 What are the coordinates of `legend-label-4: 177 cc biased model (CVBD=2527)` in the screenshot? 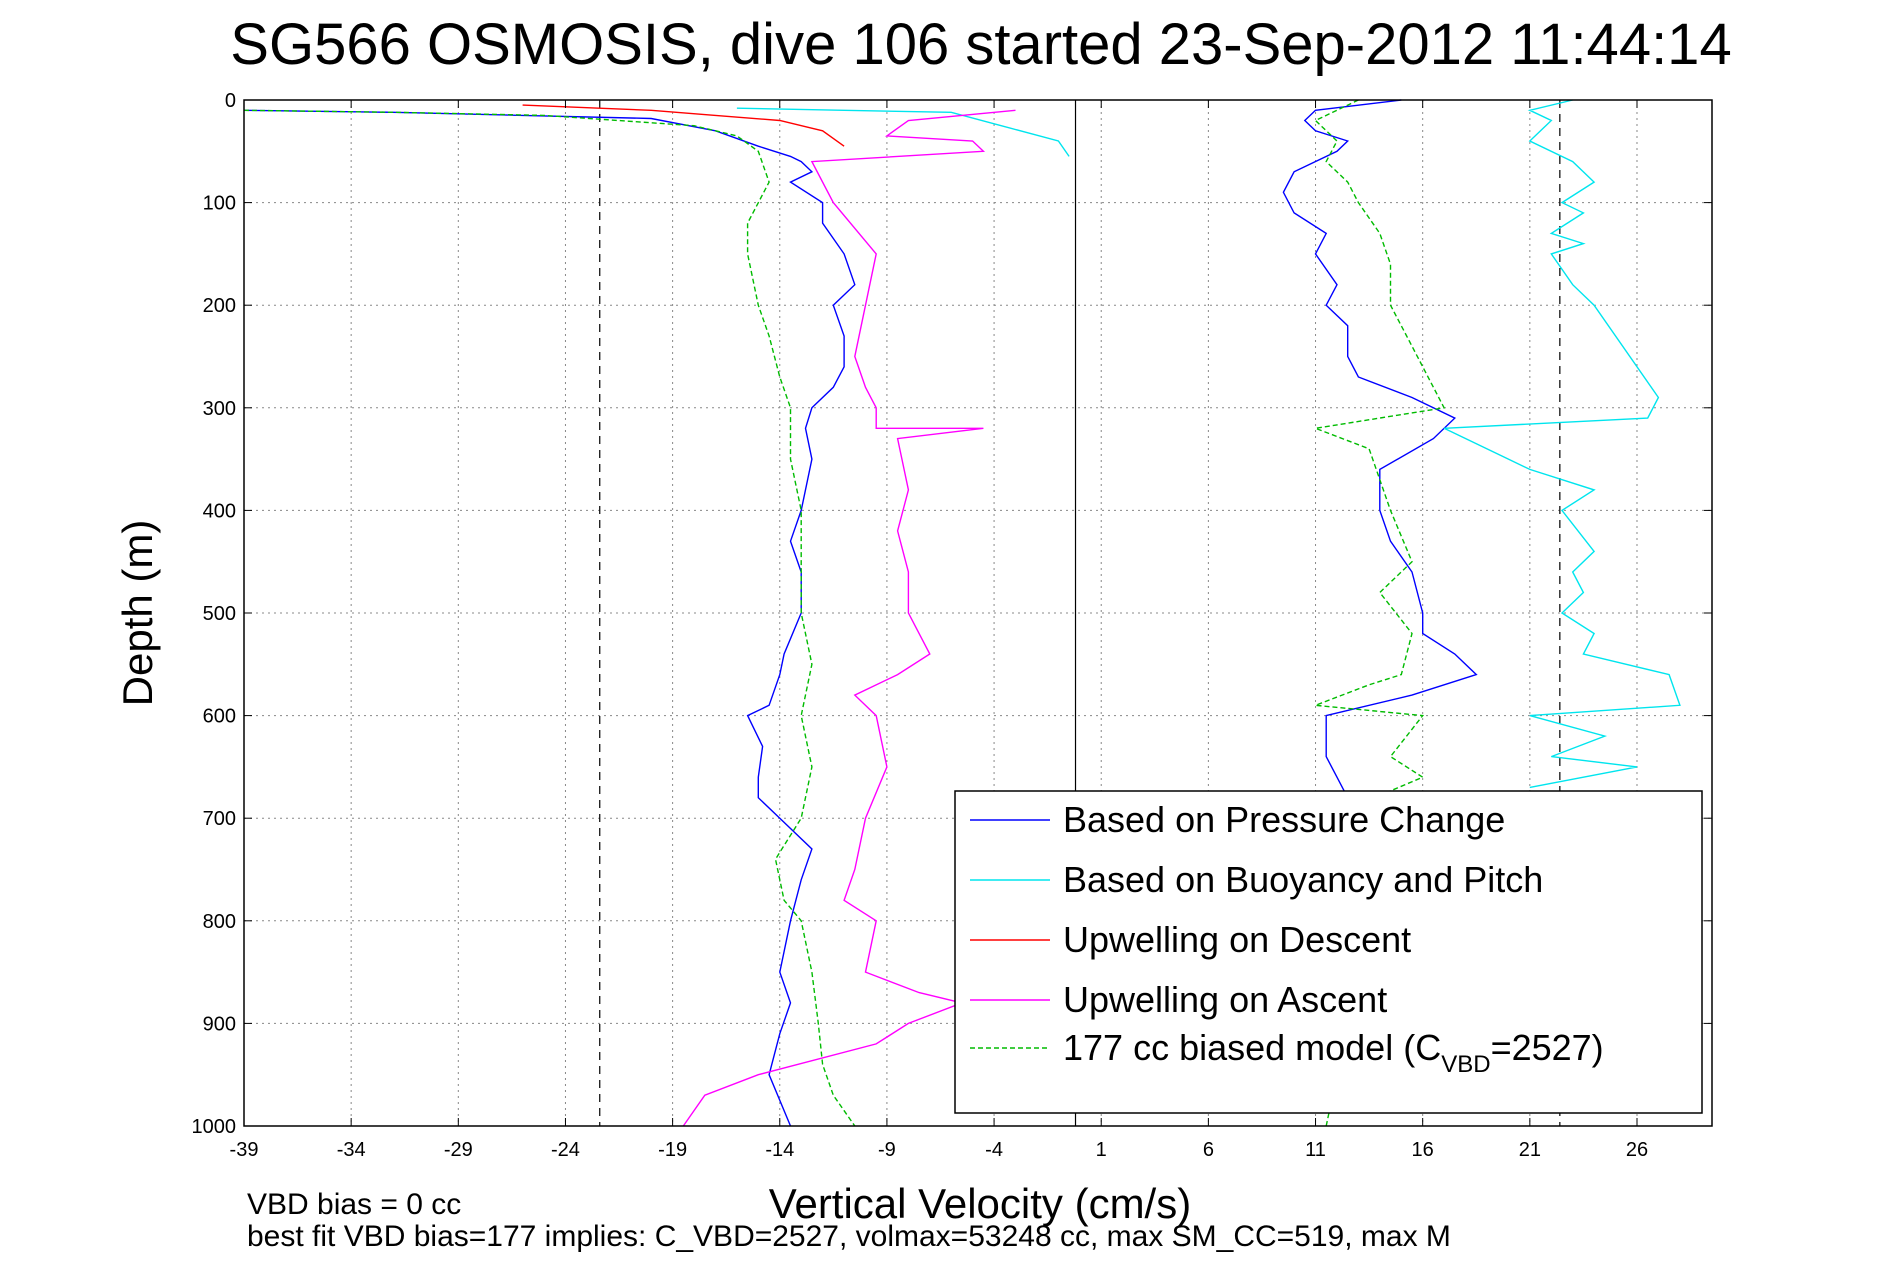 It's located at (1333, 1052).